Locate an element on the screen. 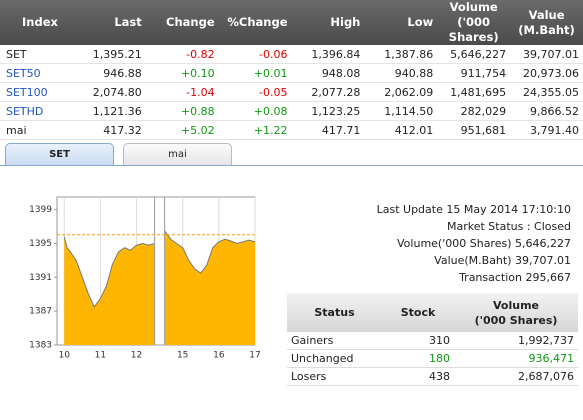 This screenshot has height=420, width=583. column-header: Value (M.Baht) is located at coordinates (546, 22).